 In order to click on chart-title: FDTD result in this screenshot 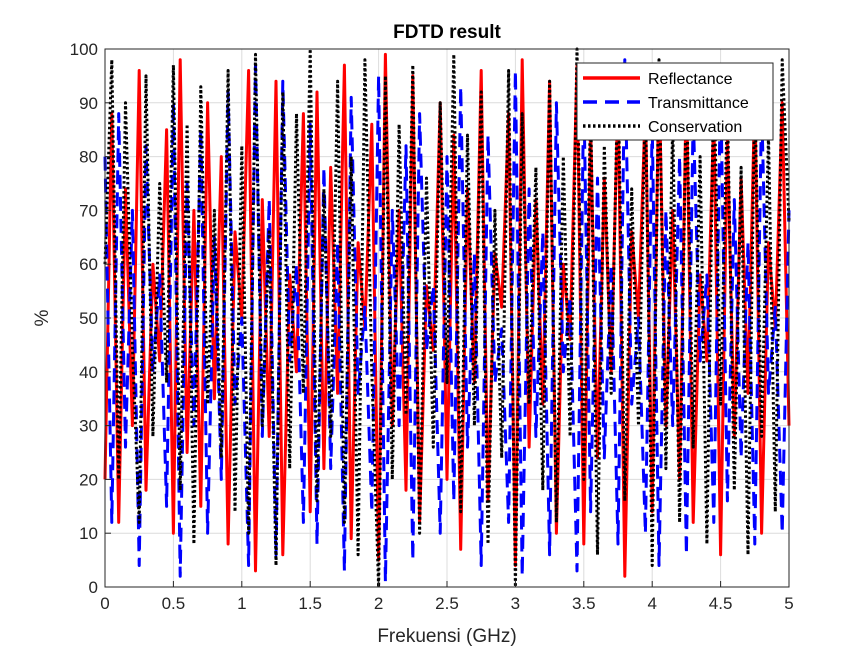, I will do `click(447, 32)`.